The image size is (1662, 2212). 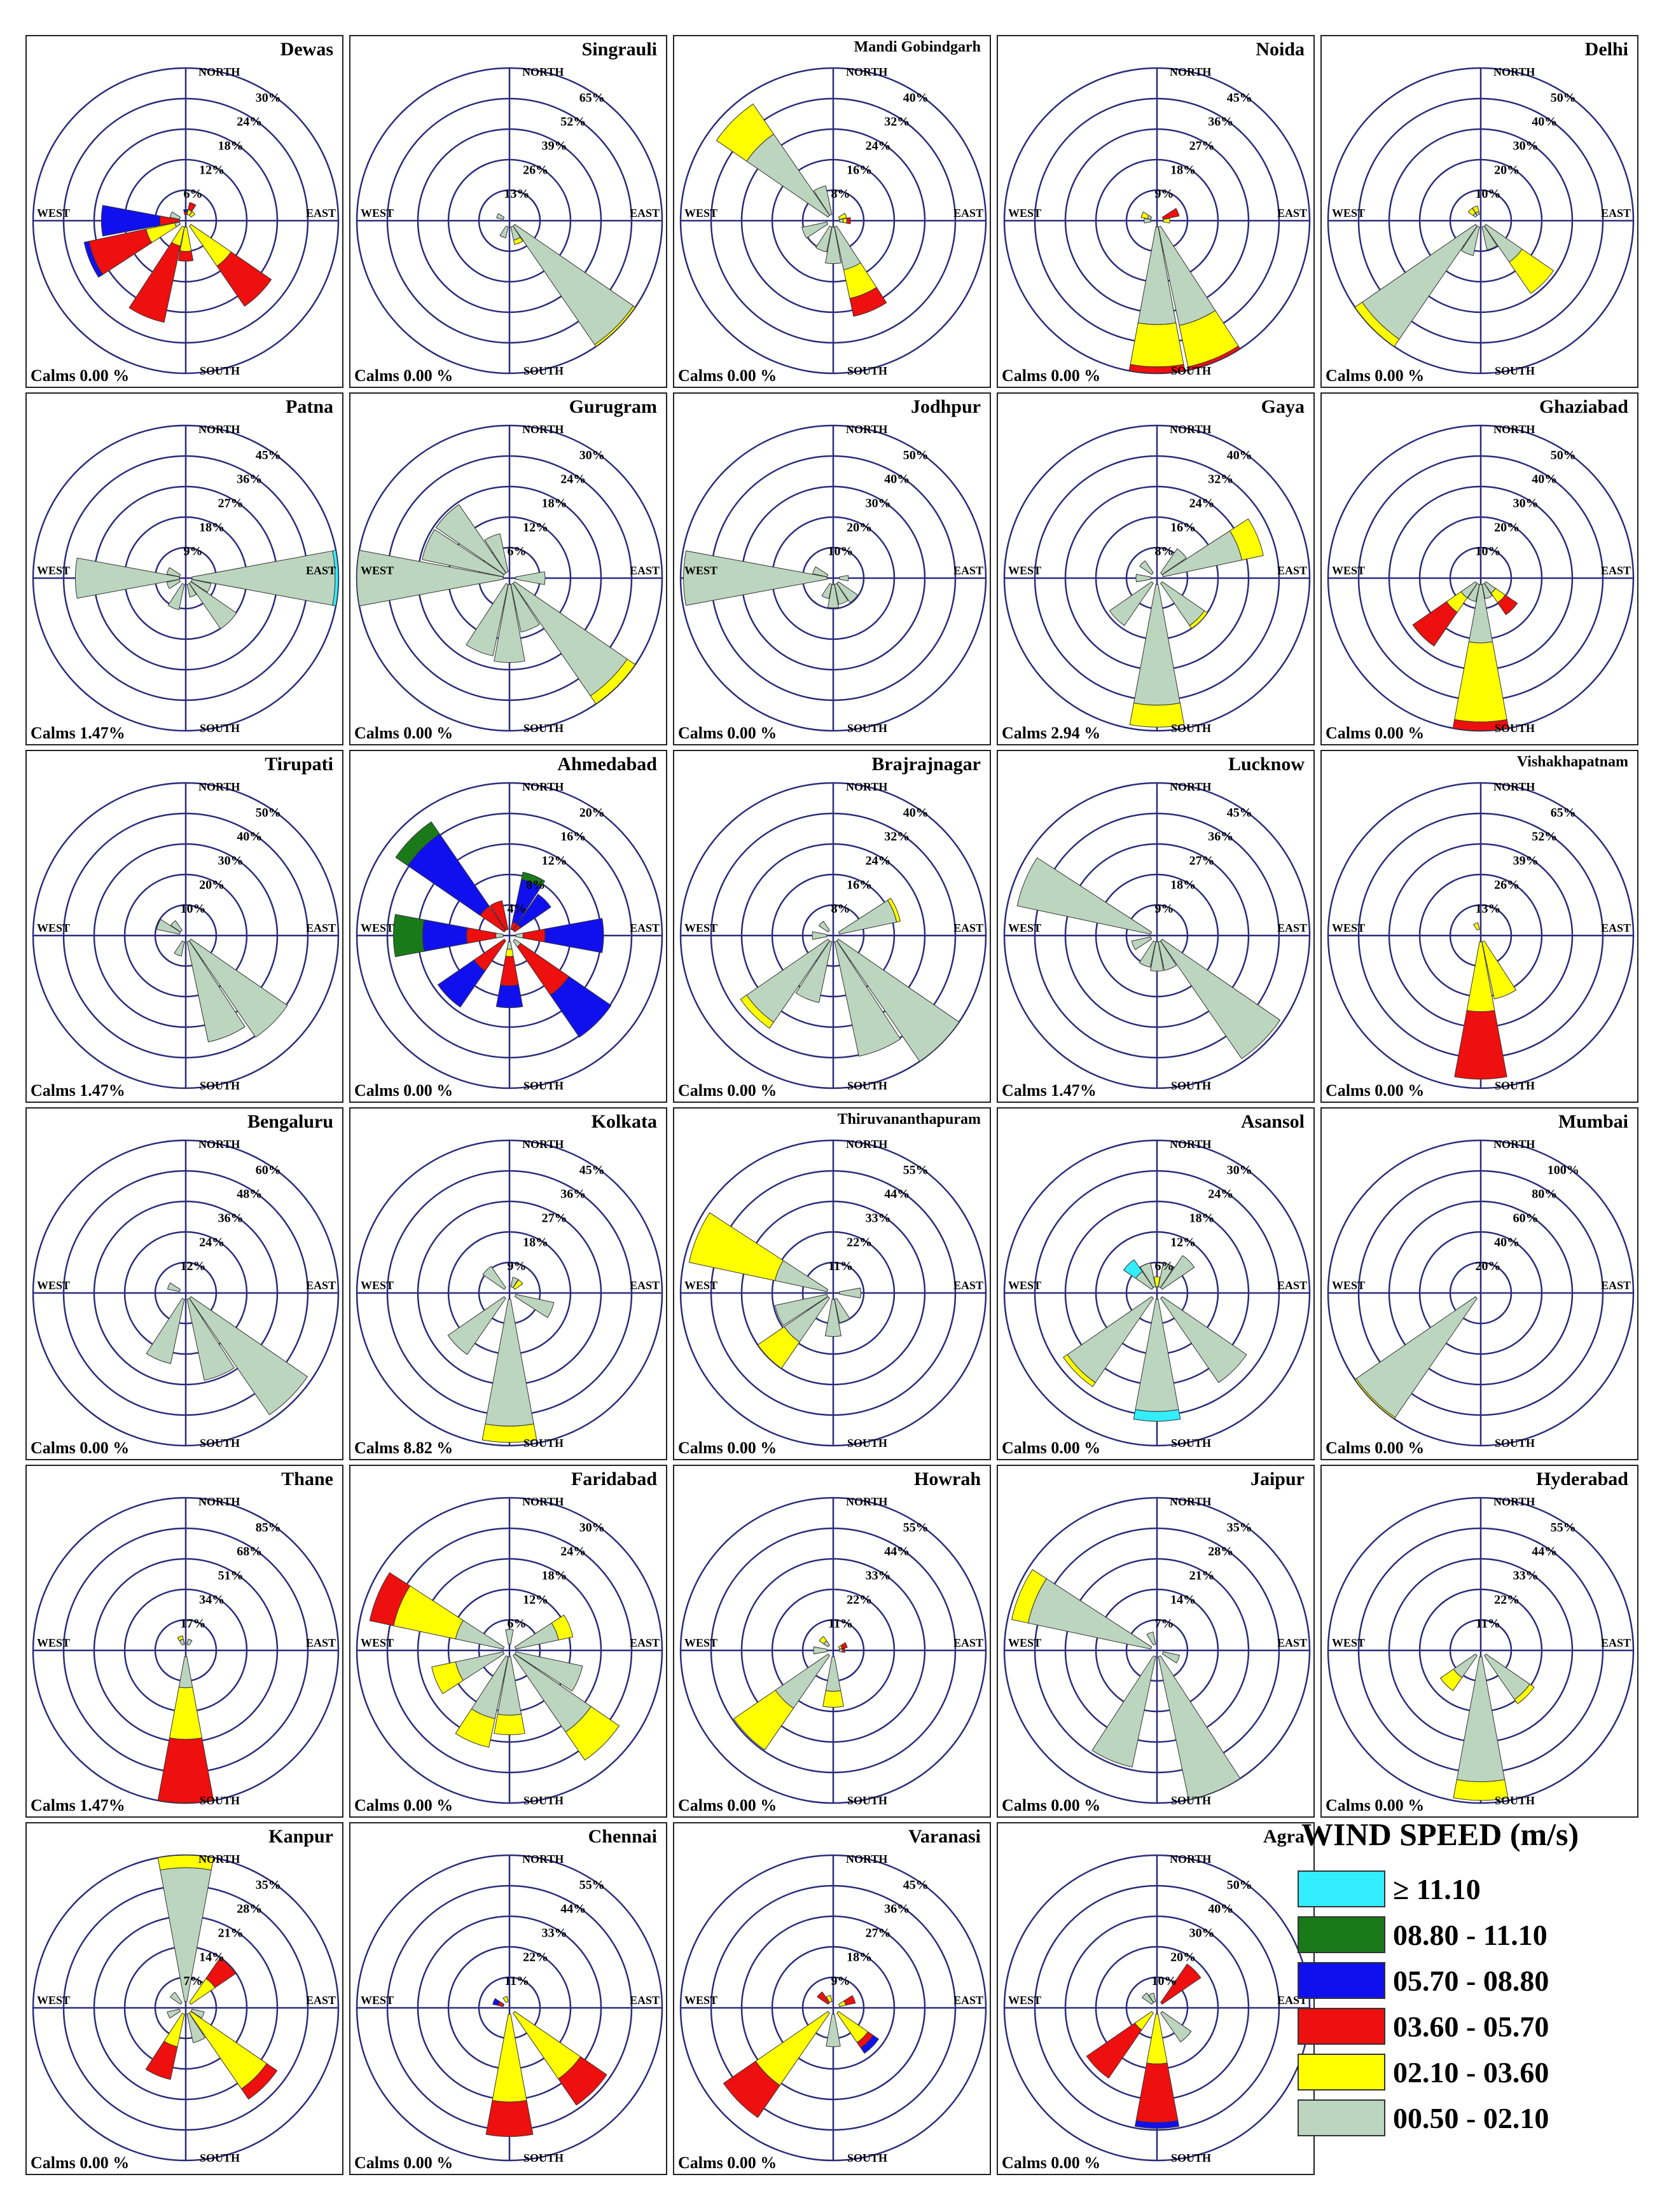 I want to click on wind-rose-chart: 12% 24% 36% 48% 60% NORTH SOUTH EAST WEST, so click(x=186, y=1294).